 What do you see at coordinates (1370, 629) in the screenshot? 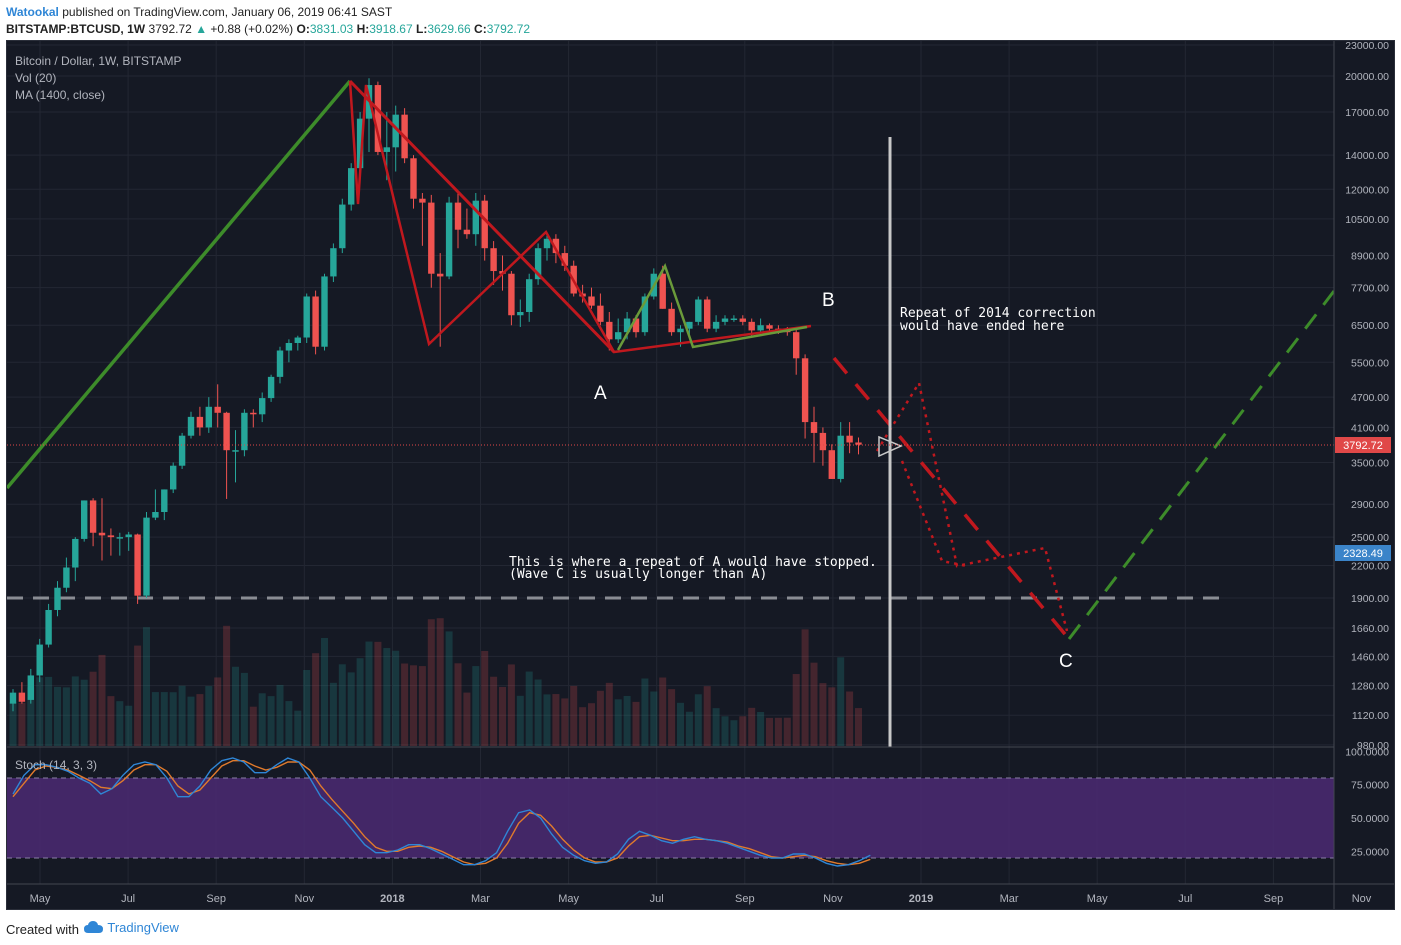
I see `price-tick-label: 1660.00` at bounding box center [1370, 629].